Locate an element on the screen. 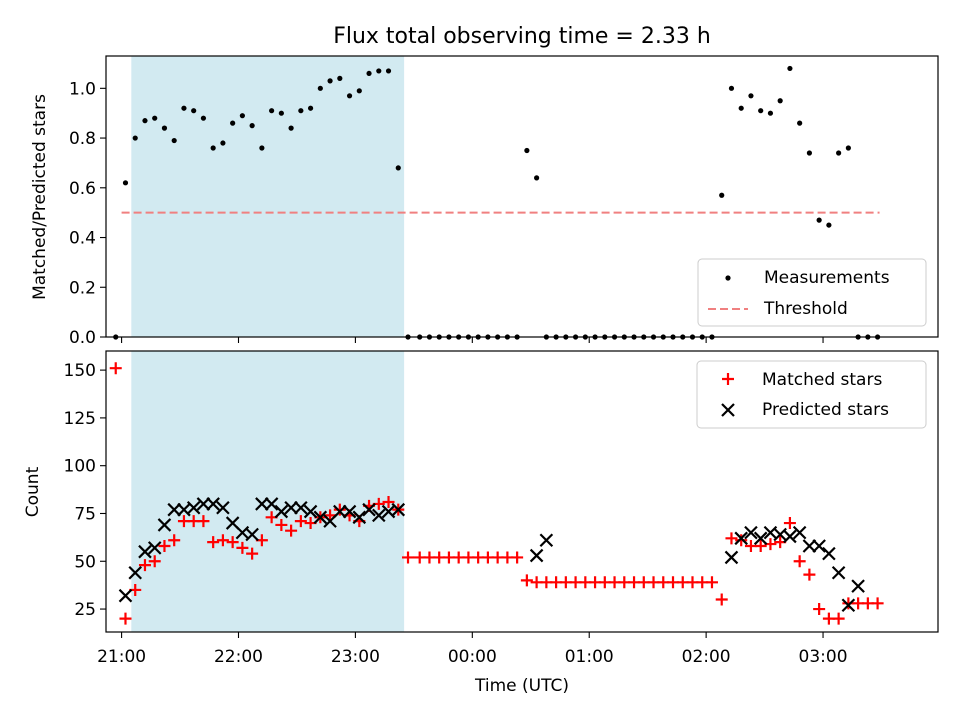 Image resolution: width=960 pixels, height=724 pixels. chart-title: Flux total observing time = 2.33 h is located at coordinates (522, 36).